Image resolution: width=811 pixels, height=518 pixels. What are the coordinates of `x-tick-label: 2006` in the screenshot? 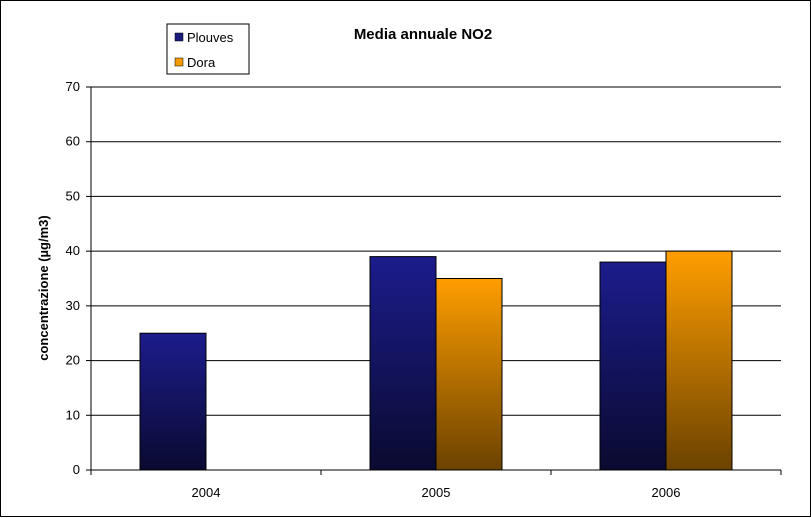 It's located at (666, 492).